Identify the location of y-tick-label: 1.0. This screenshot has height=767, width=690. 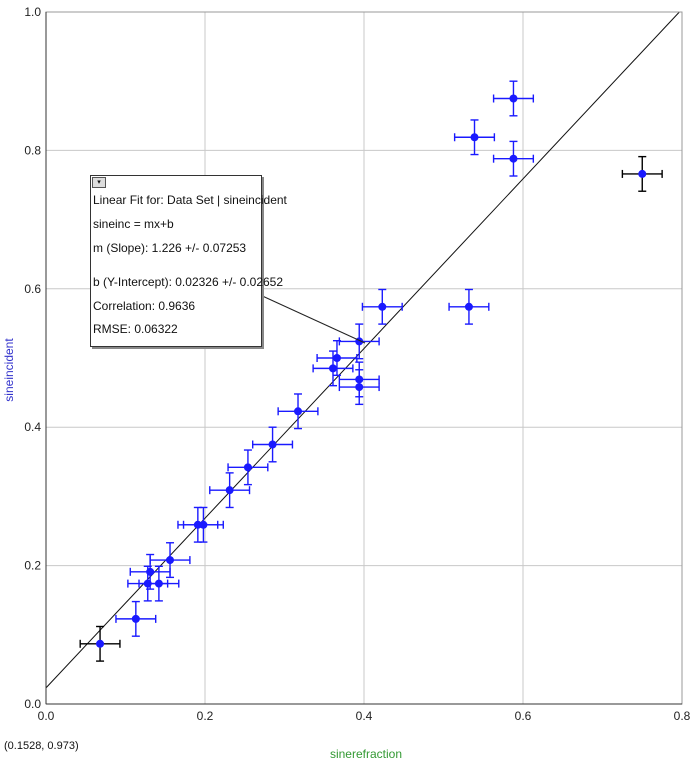
(32, 12).